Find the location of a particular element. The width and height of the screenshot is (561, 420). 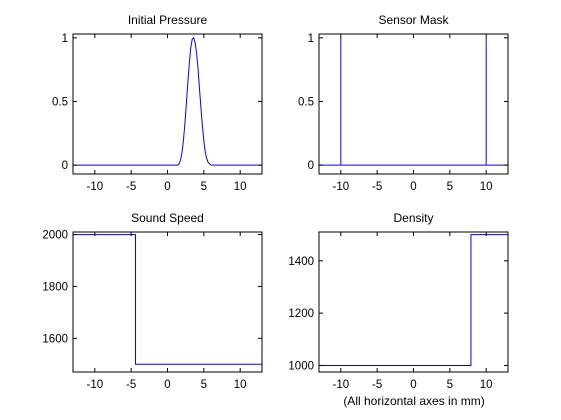

y-tick-label: 1400 is located at coordinates (301, 262).